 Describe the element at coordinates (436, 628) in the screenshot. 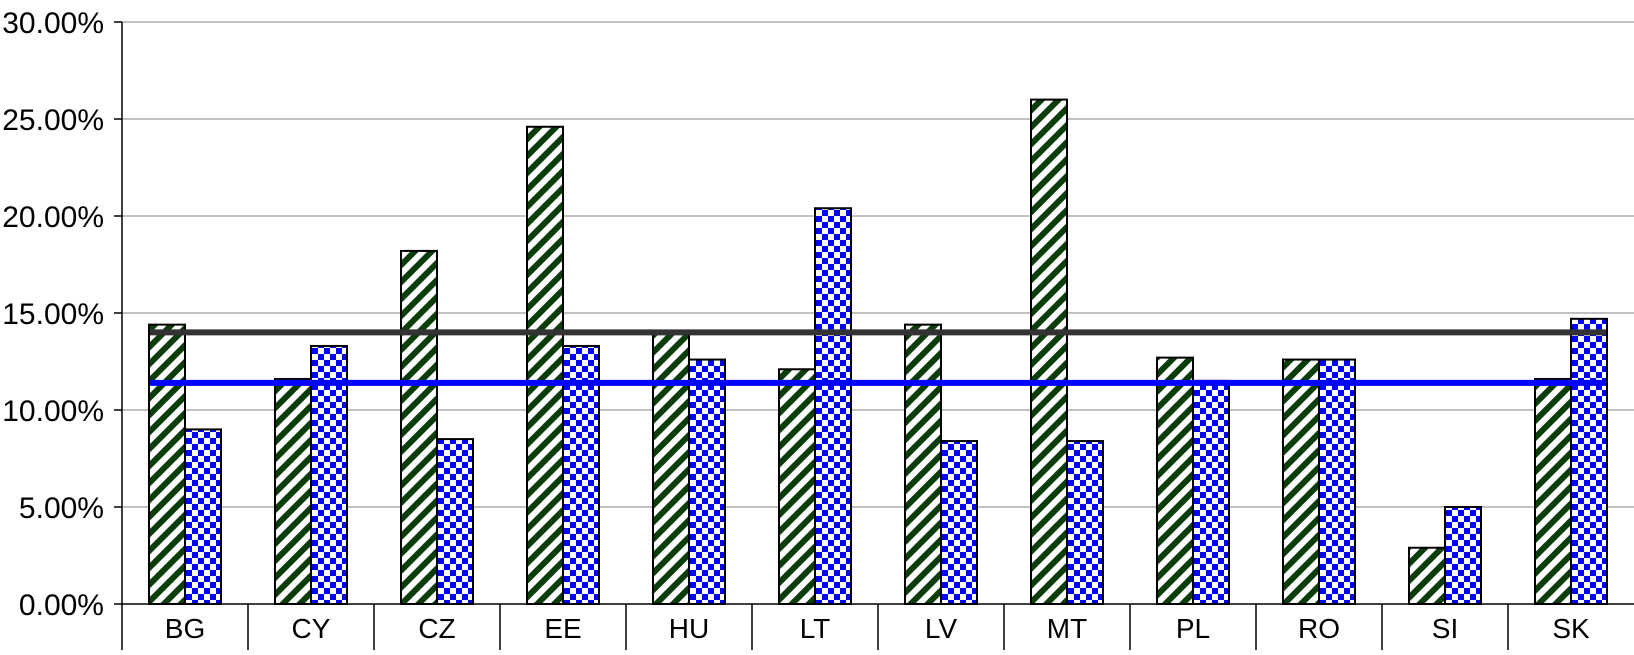

I see `x-tick-label: CZ` at that location.